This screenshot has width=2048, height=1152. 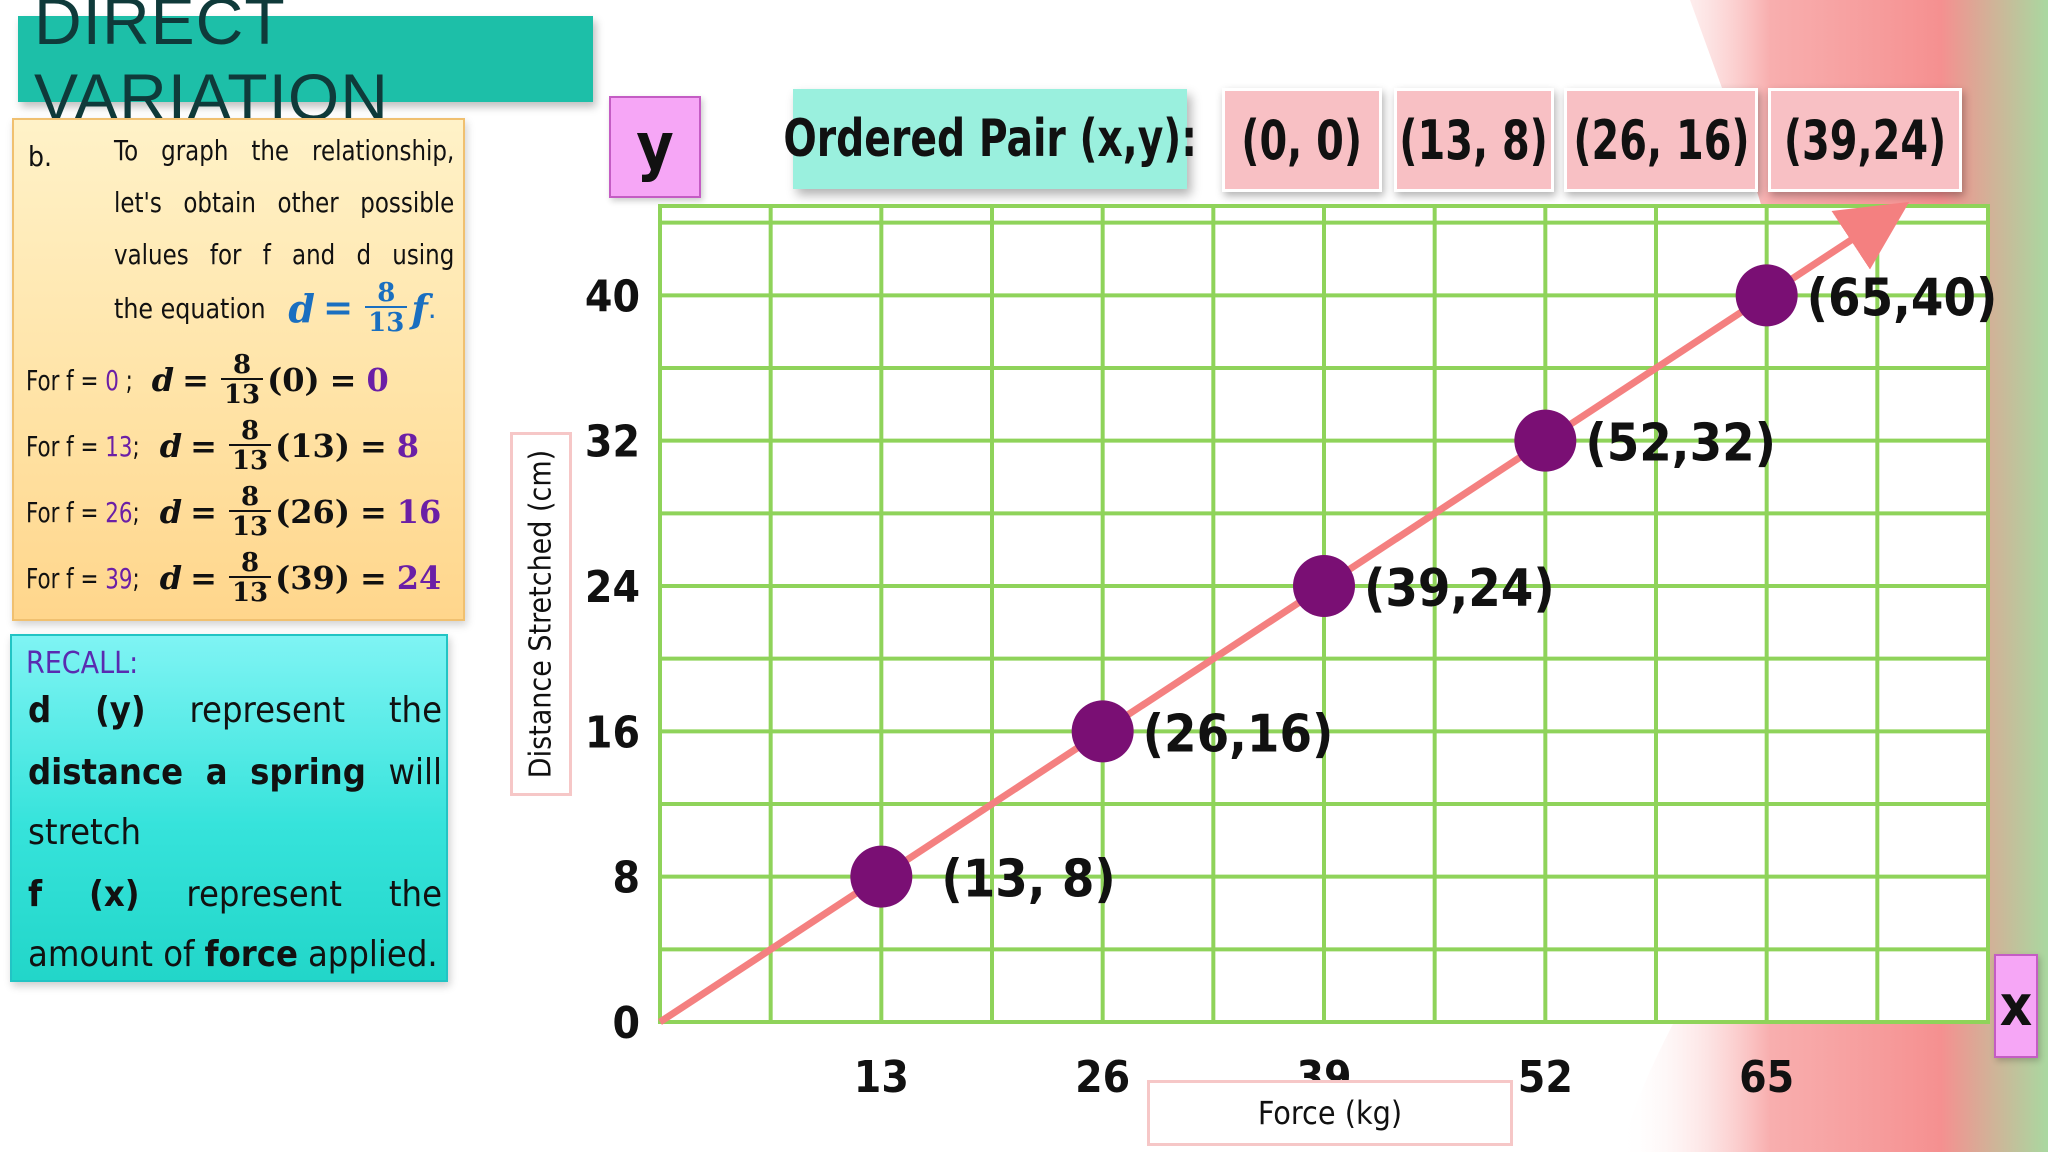 What do you see at coordinates (415, 772) in the screenshot?
I see `word: will` at bounding box center [415, 772].